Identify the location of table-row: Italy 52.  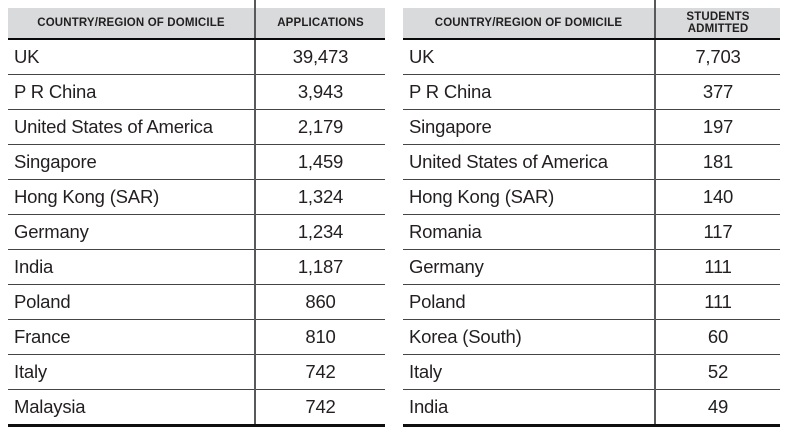
(591, 372).